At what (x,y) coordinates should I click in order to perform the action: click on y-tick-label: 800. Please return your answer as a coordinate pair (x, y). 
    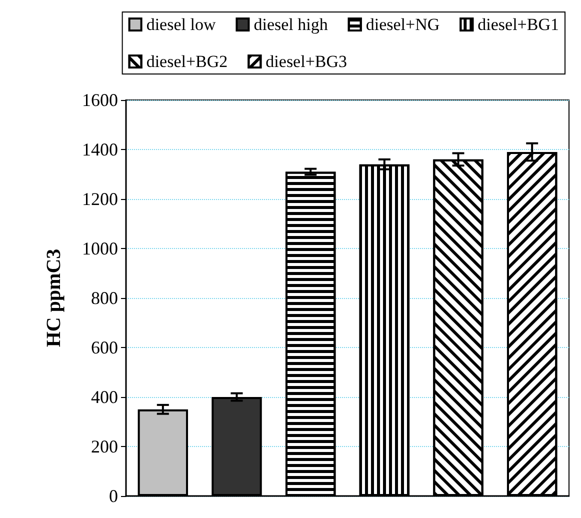
    Looking at the image, I should click on (104, 298).